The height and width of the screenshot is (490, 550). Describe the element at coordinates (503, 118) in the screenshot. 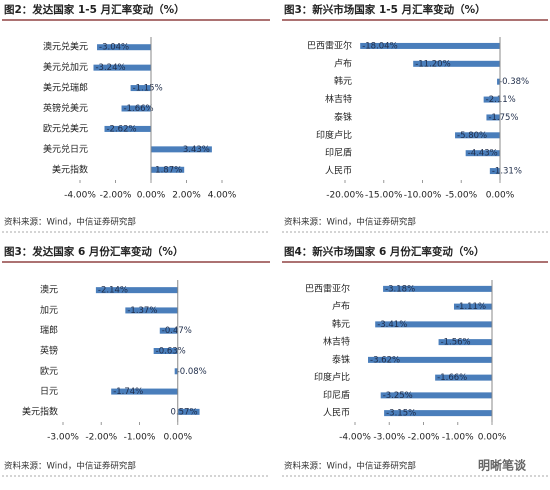

I see `value-label: -1.75%` at that location.